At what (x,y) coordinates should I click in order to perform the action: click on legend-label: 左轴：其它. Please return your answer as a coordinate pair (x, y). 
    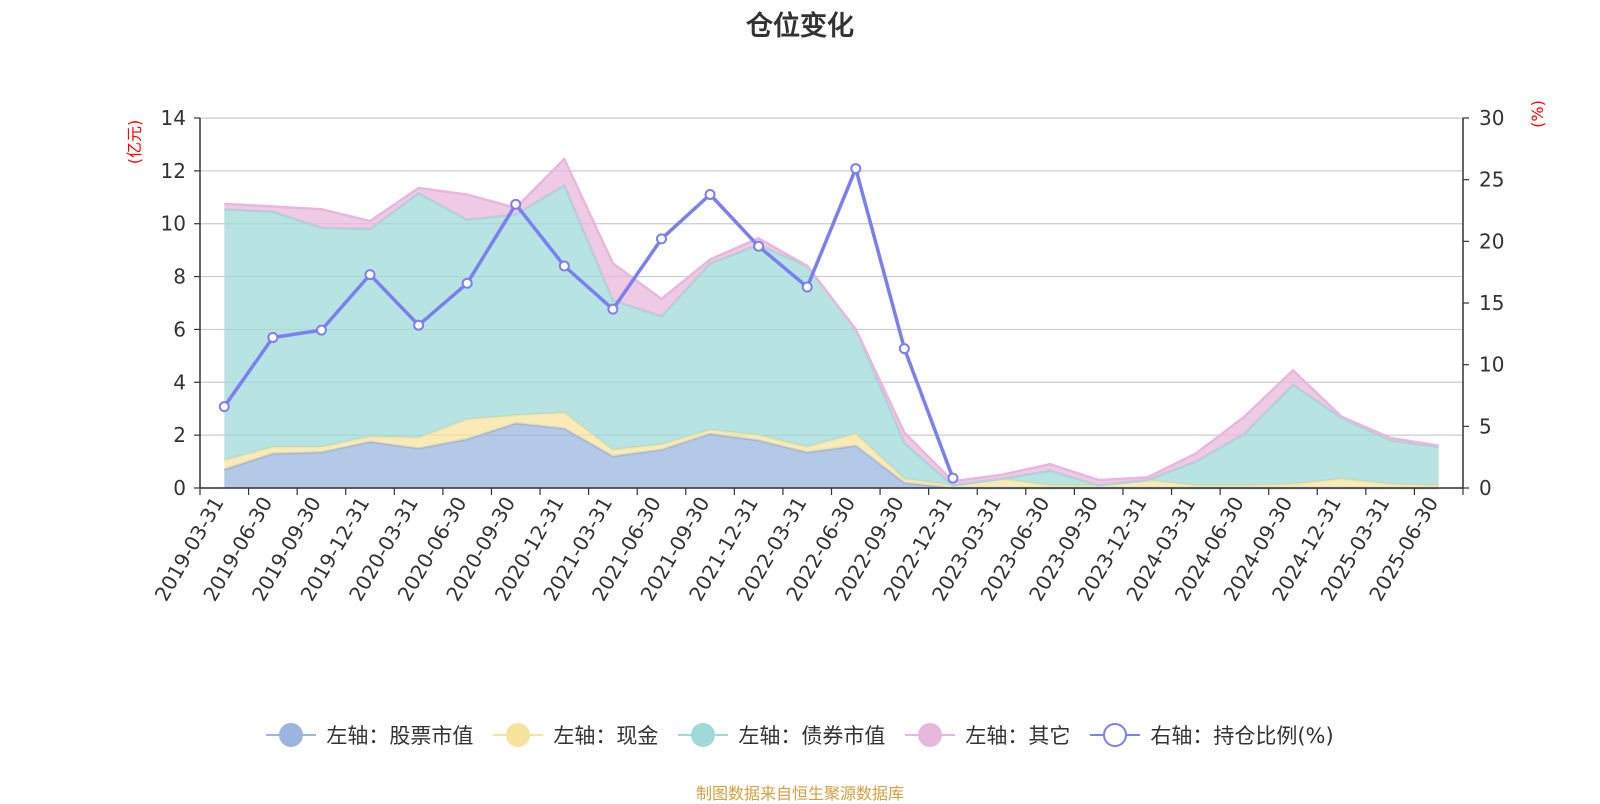
    Looking at the image, I should click on (1018, 736).